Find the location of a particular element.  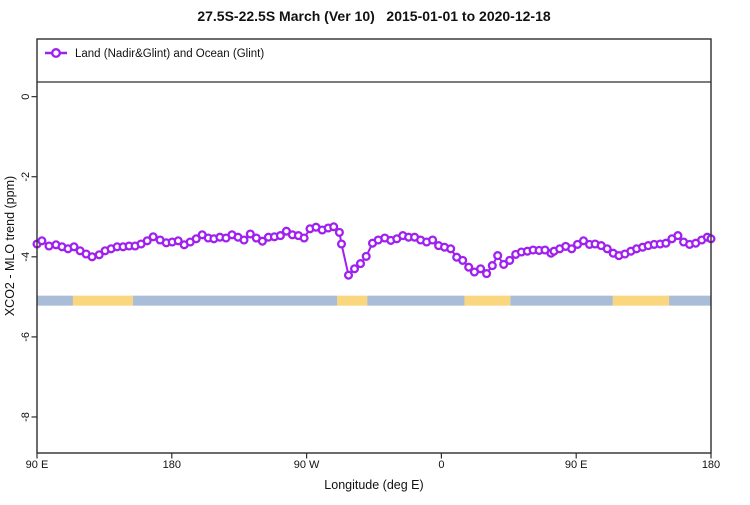

legend-marker-circle-icon is located at coordinates (56, 53).